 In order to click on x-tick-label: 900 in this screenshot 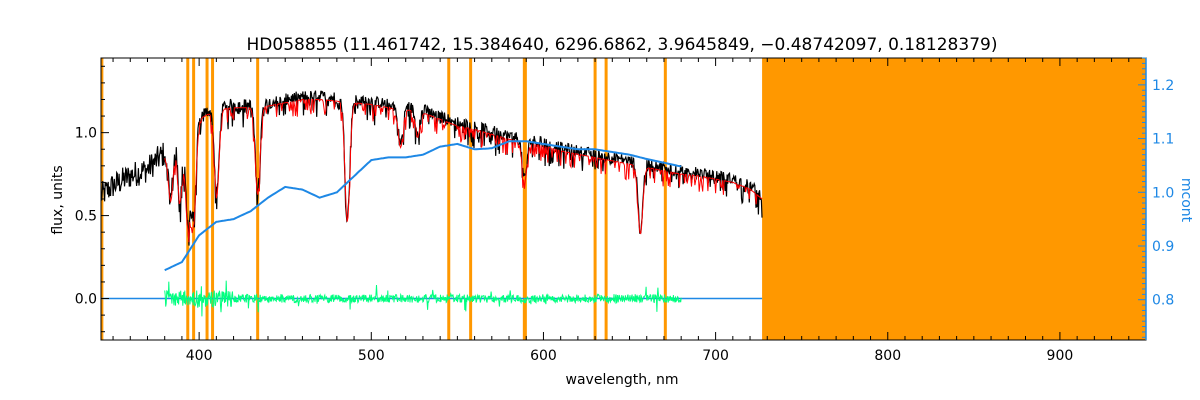, I will do `click(1060, 356)`.